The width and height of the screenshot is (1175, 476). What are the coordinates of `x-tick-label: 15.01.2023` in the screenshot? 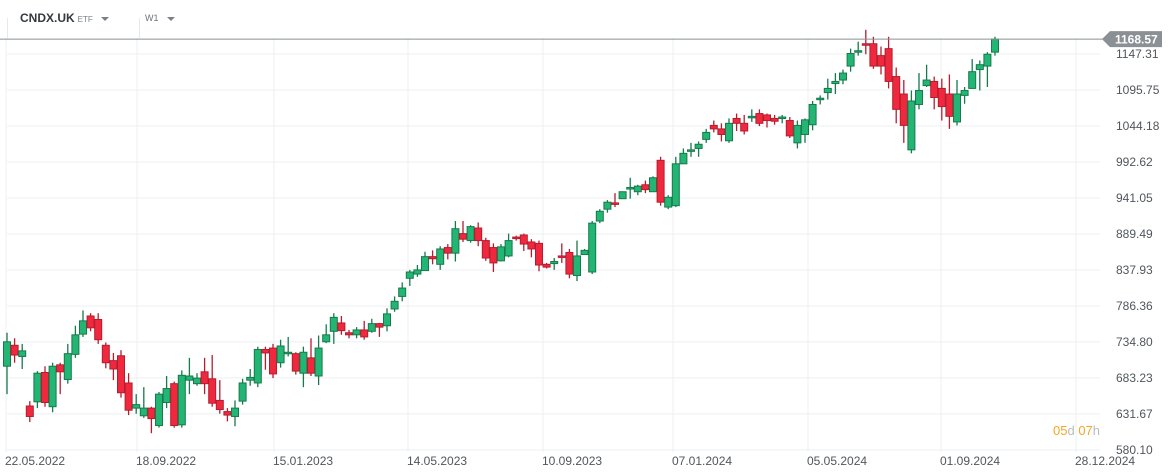 It's located at (303, 461).